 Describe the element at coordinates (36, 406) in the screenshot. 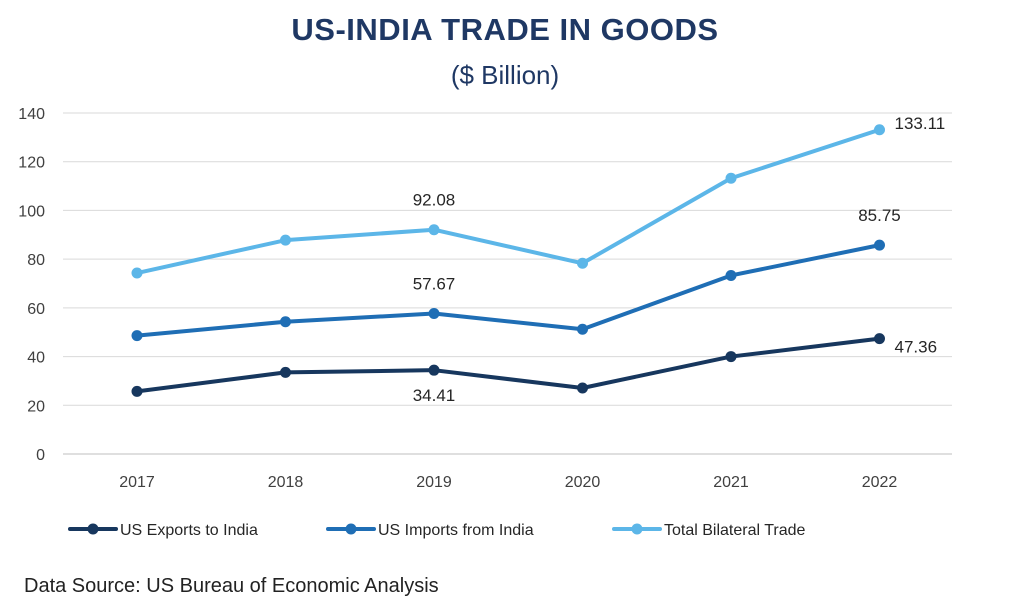

I see `y-tick-label: 20` at that location.